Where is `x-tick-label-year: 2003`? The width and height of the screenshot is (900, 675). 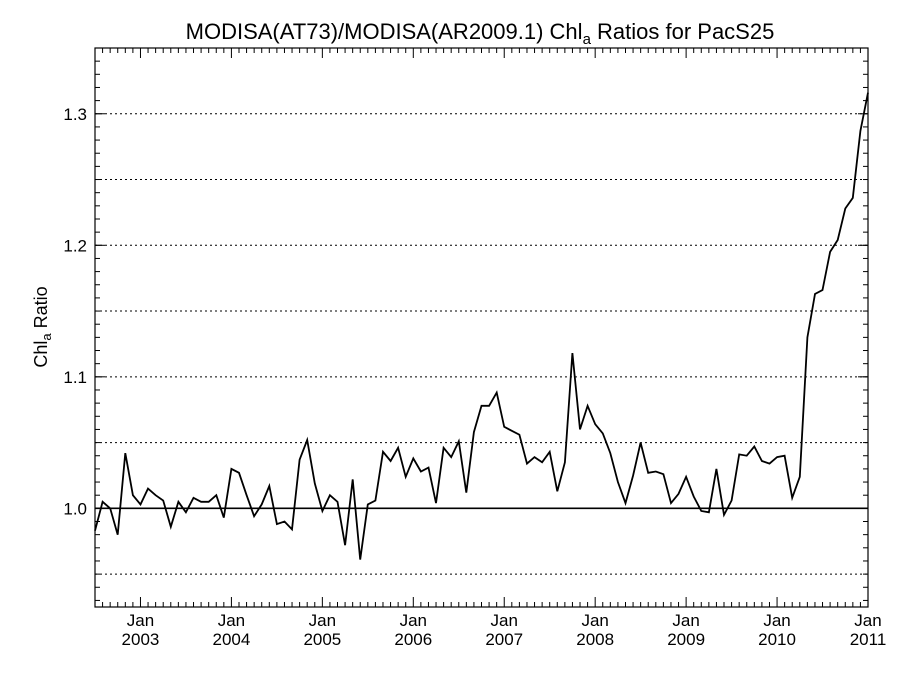 x-tick-label-year: 2003 is located at coordinates (141, 639).